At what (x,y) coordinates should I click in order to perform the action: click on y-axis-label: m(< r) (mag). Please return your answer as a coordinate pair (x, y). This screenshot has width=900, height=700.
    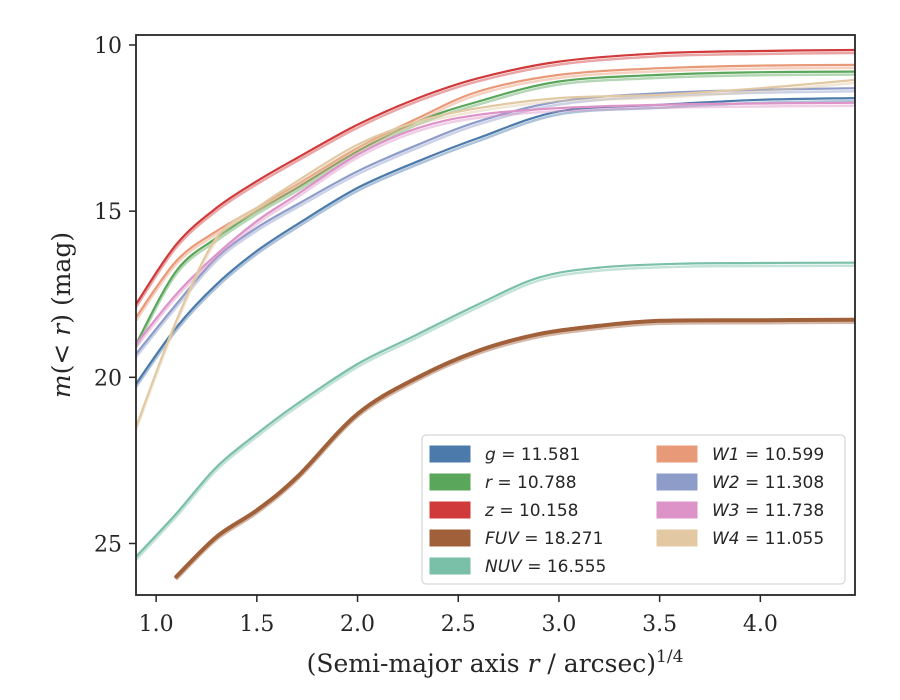
    Looking at the image, I should click on (61, 315).